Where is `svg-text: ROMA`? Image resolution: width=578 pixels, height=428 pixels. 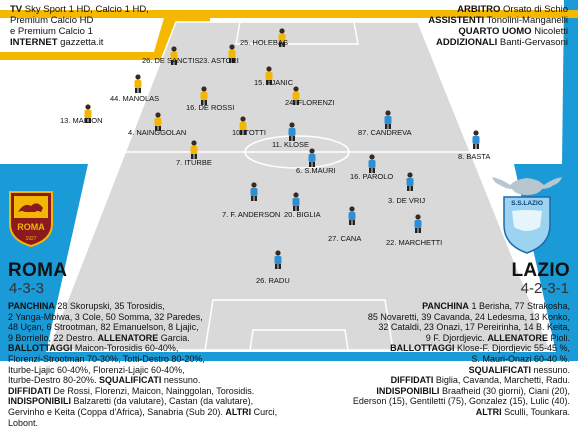 svg-text: ROMA is located at coordinates (31, 227).